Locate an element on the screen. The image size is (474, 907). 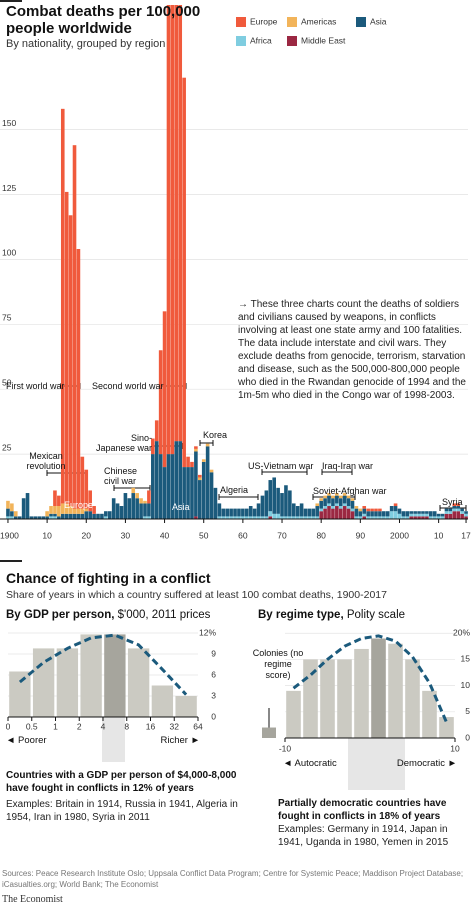
y-tick-label: 0 is located at coordinates (467, 737).